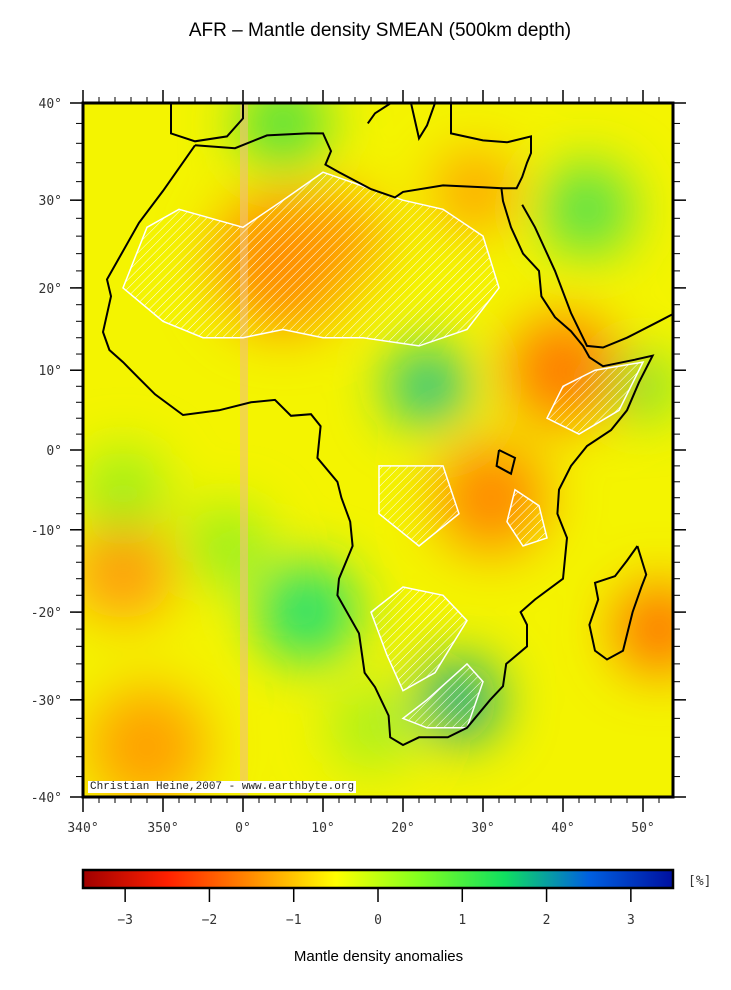 This screenshot has height=990, width=731. I want to click on colorbar-tick-label: −3, so click(125, 920).